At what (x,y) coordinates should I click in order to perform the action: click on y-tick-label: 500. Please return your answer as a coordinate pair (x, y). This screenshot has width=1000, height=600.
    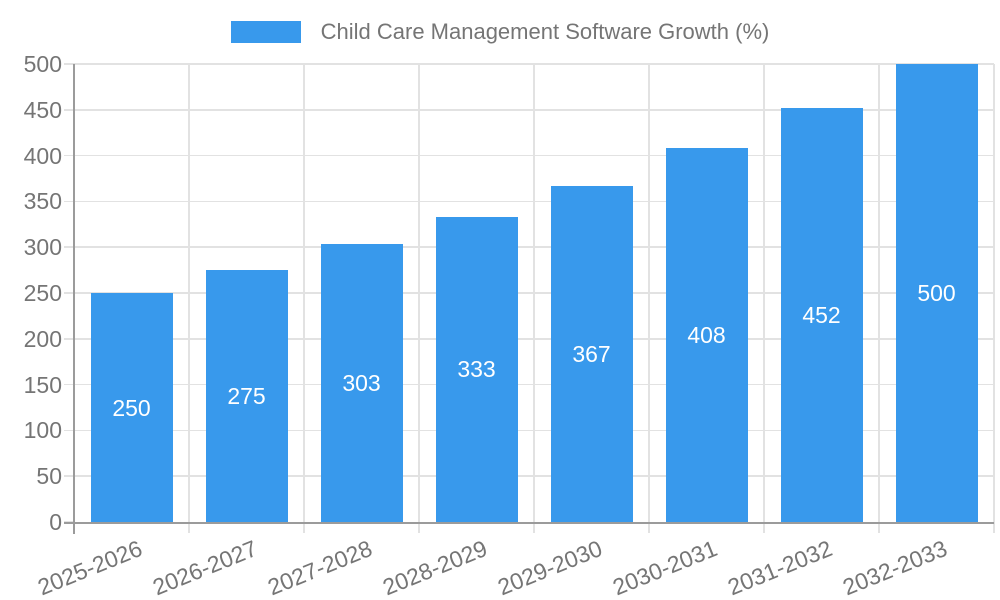
    Looking at the image, I should click on (42, 64).